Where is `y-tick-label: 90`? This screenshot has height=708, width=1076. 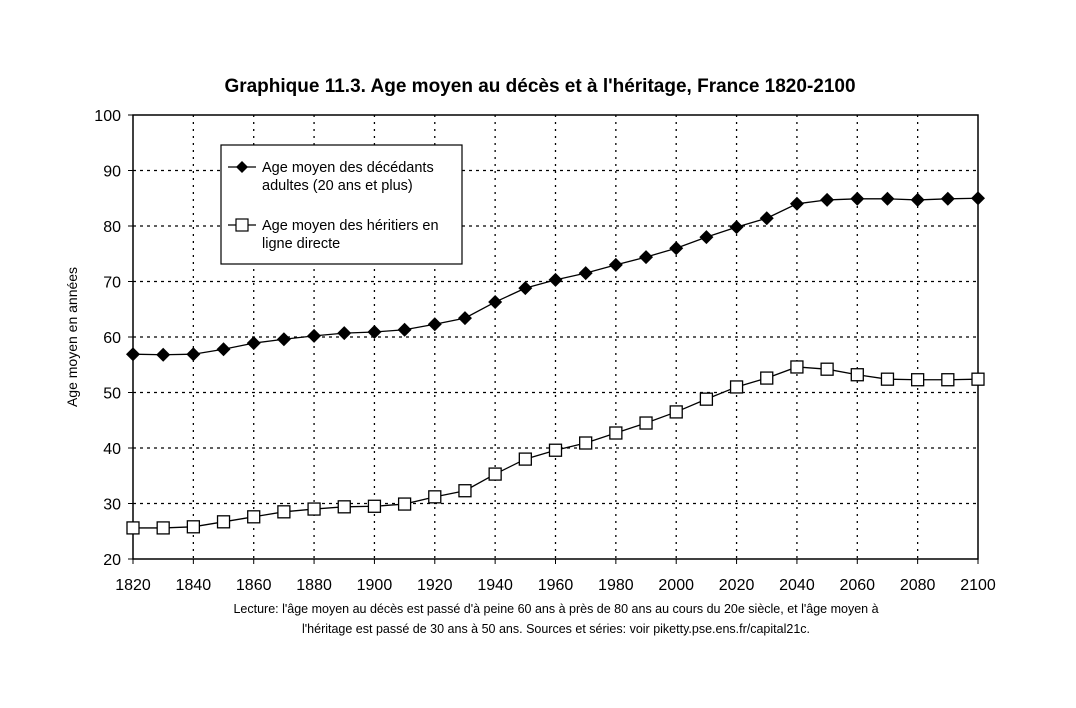
y-tick-label: 90 is located at coordinates (112, 172).